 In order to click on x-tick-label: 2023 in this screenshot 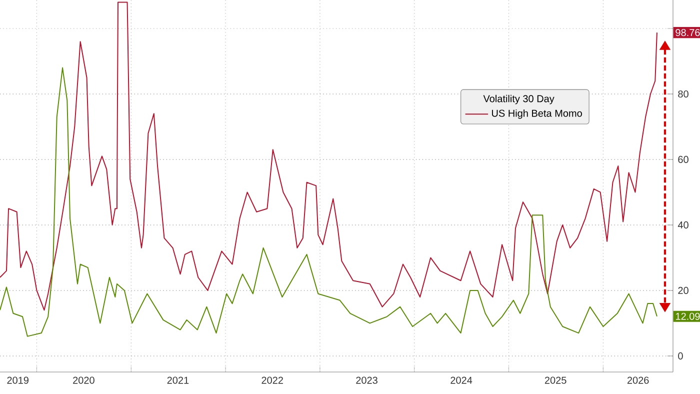, I will do `click(367, 380)`.